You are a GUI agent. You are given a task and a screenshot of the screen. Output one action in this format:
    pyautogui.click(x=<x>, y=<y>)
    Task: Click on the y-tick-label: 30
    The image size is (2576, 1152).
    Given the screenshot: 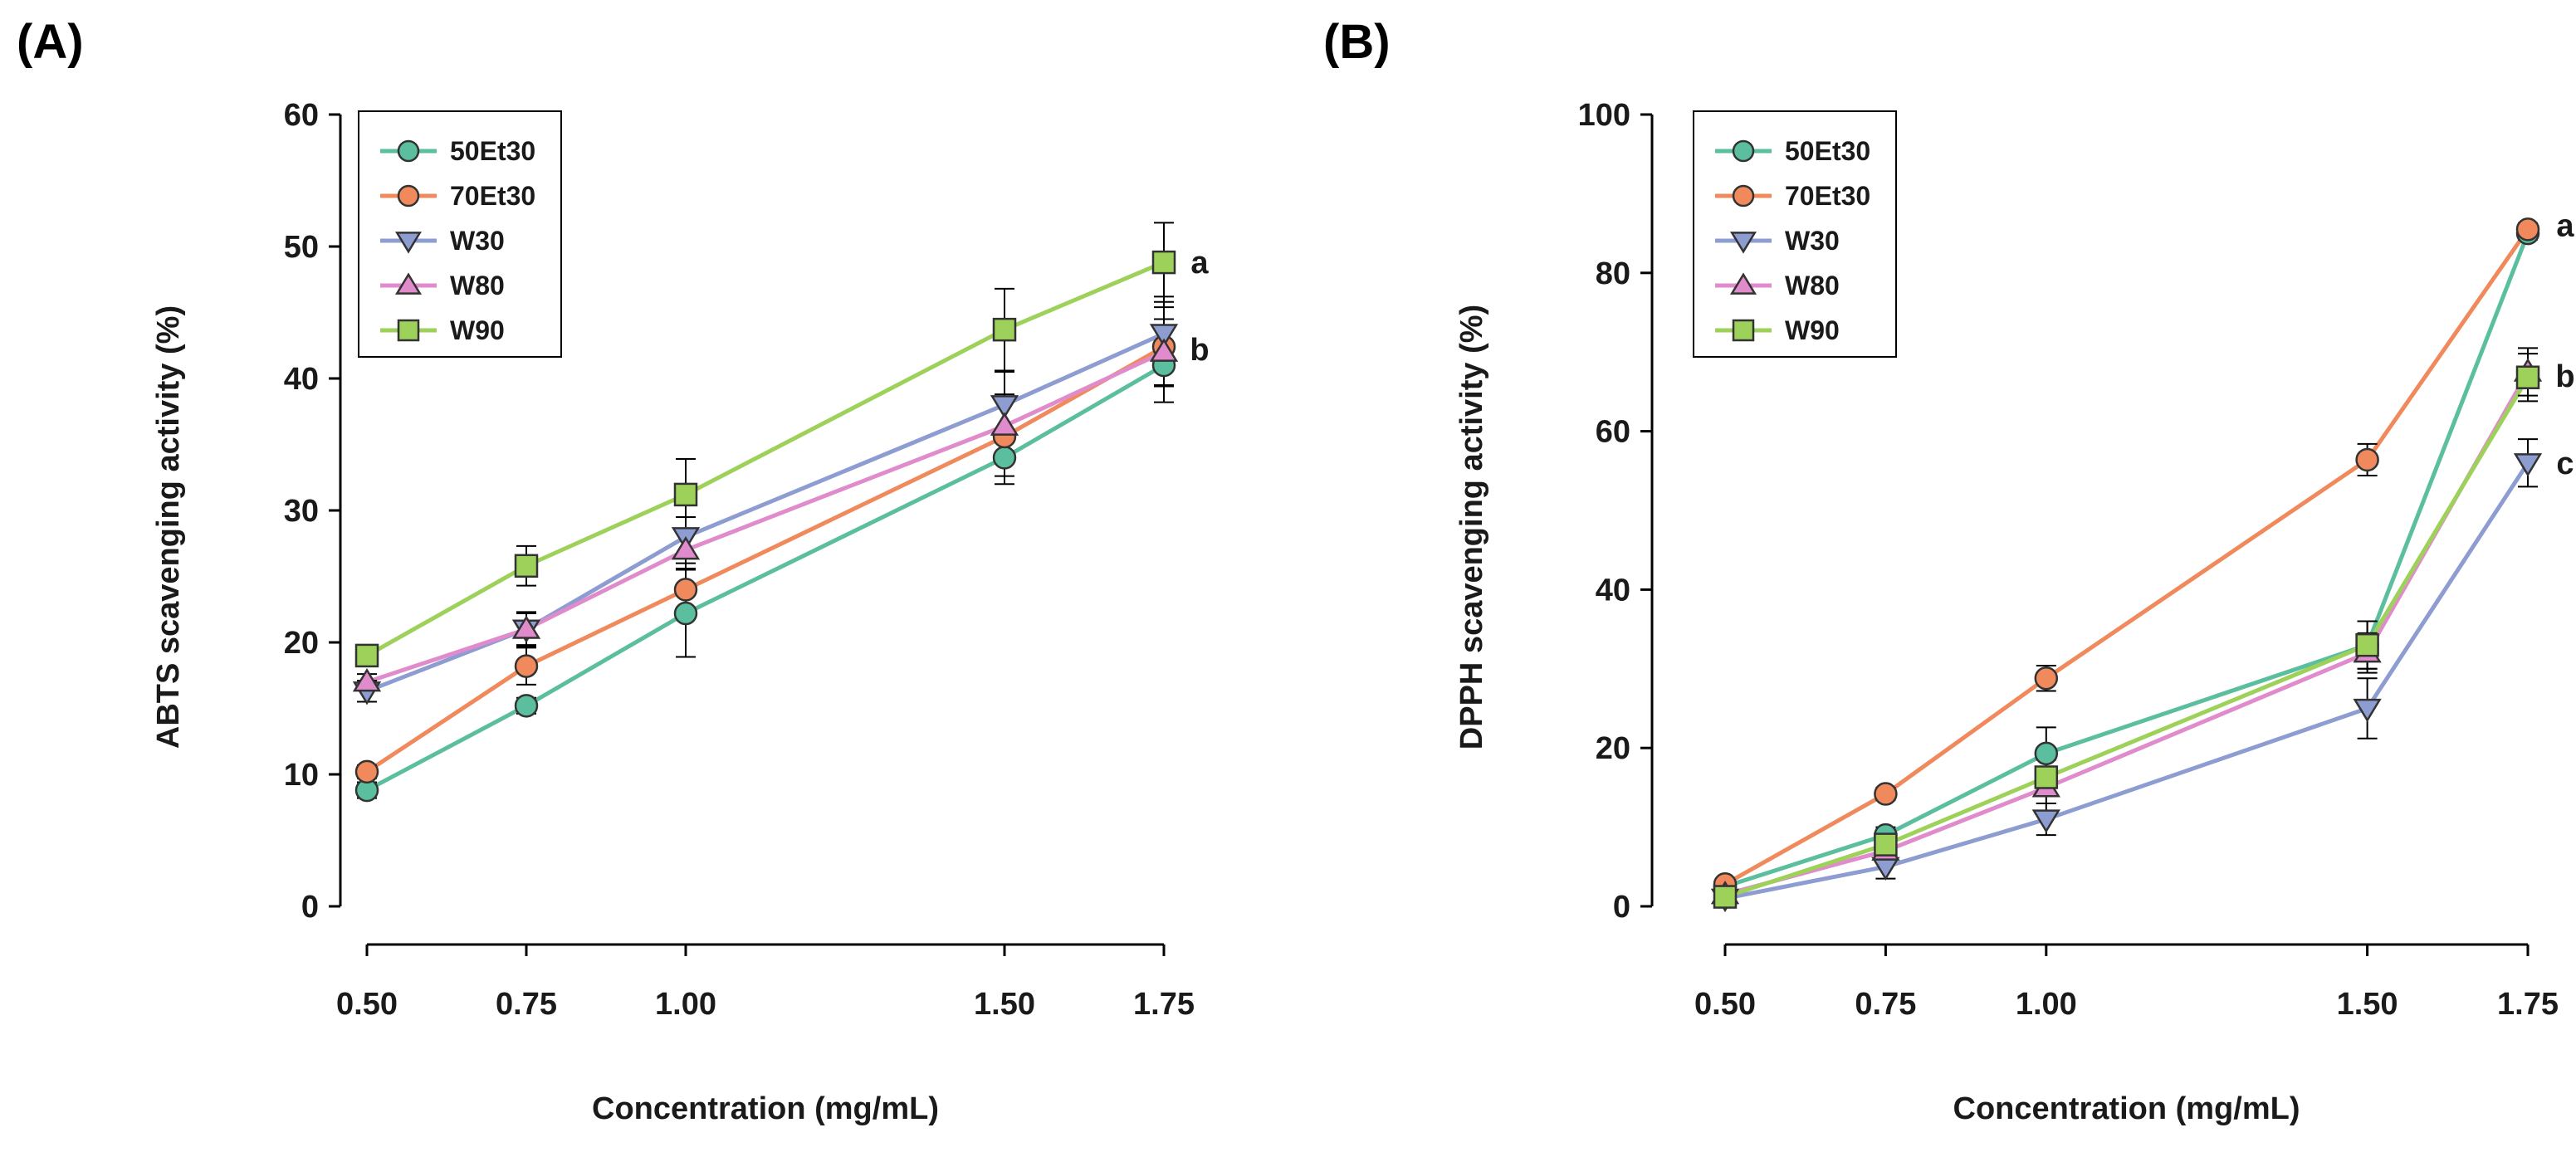 What is the action you would take?
    pyautogui.click(x=301, y=512)
    